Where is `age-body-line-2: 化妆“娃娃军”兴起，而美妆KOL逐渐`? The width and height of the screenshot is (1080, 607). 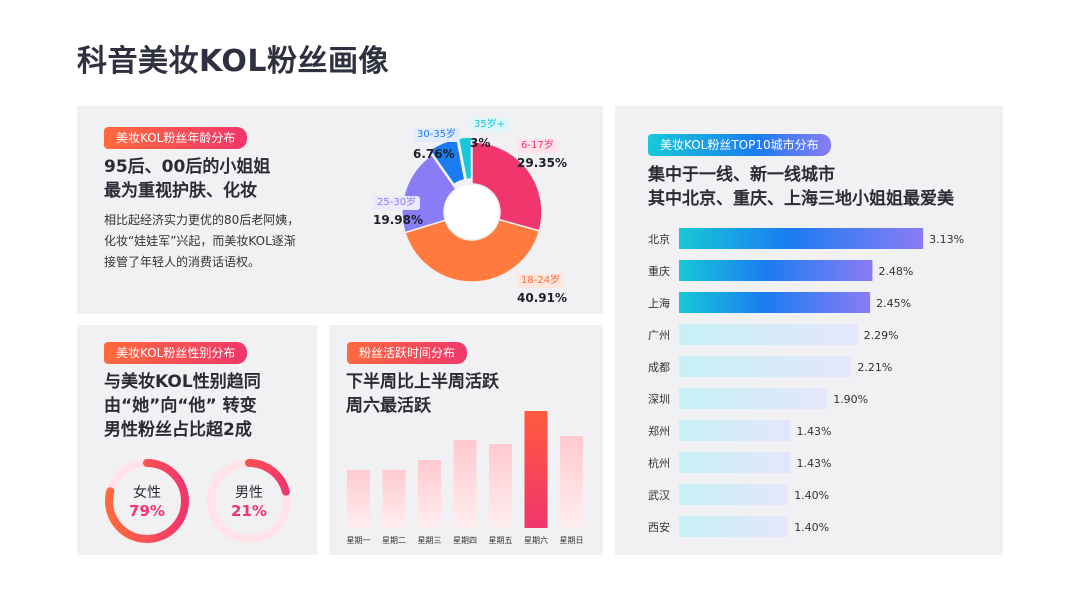 age-body-line-2: 化妆“娃娃军”兴起，而美妆KOL逐渐 is located at coordinates (200, 241).